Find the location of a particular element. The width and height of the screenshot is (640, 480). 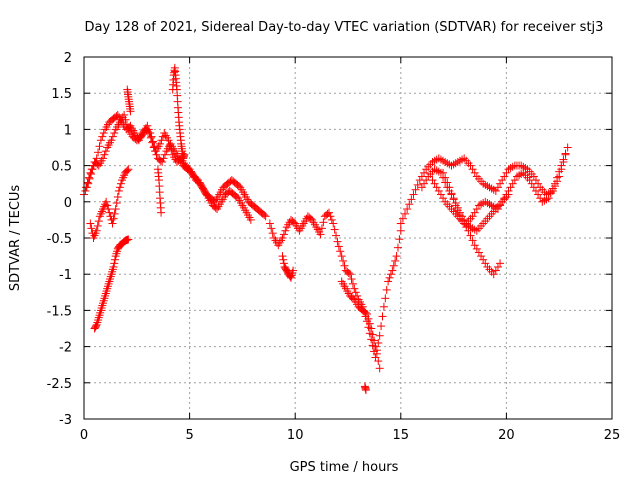

y-tick-label: -3 is located at coordinates (65, 420).